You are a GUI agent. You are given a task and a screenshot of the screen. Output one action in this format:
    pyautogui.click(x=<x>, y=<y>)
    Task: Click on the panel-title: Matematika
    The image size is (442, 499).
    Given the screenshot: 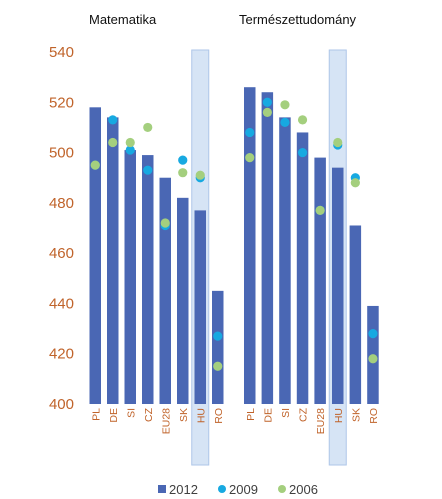 What is the action you would take?
    pyautogui.click(x=123, y=19)
    